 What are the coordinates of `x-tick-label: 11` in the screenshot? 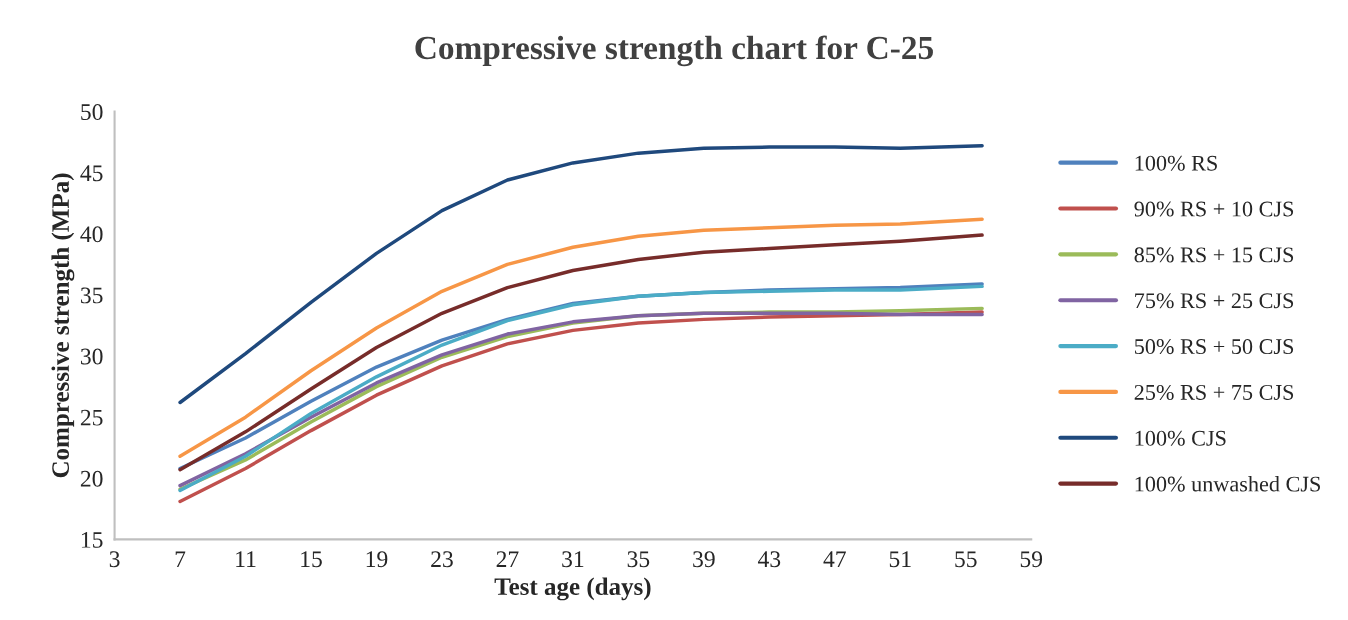 It's located at (246, 559).